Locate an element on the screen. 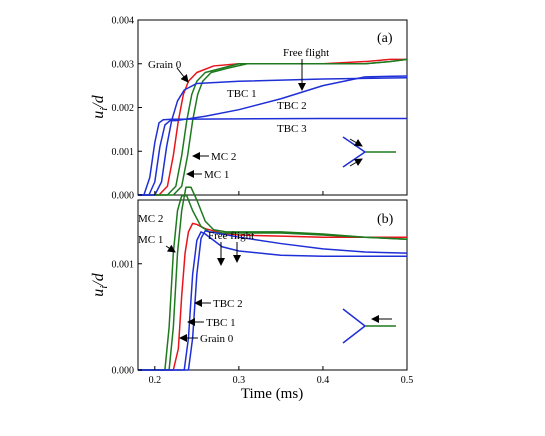  panel-a-x-ticks is located at coordinates (281, 193).